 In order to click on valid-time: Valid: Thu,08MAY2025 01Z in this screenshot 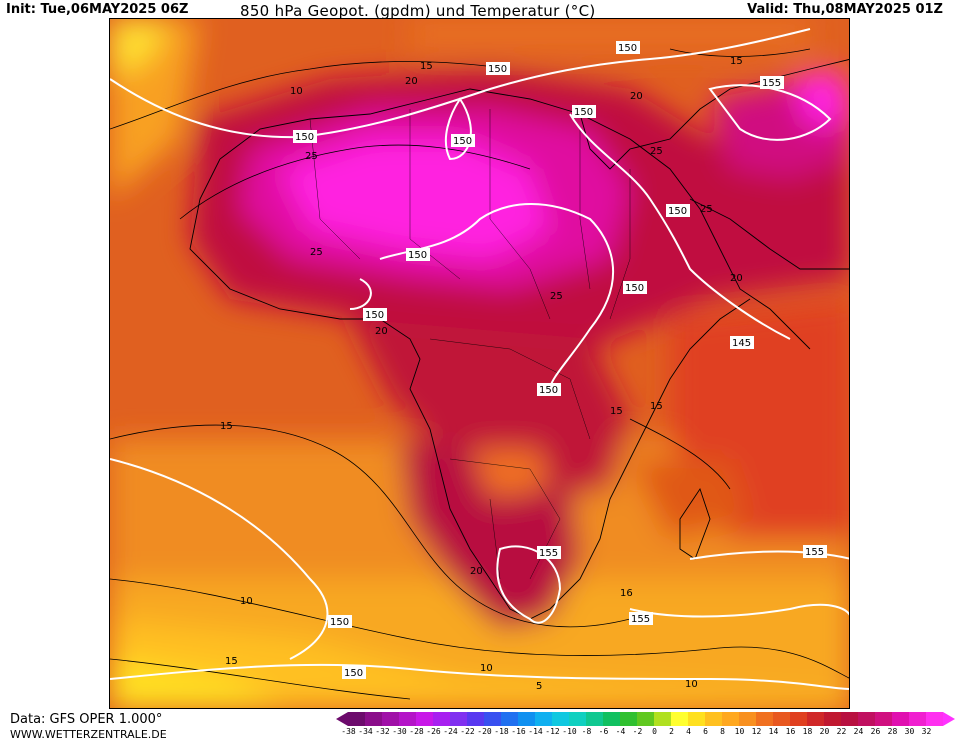, I will do `click(845, 9)`.